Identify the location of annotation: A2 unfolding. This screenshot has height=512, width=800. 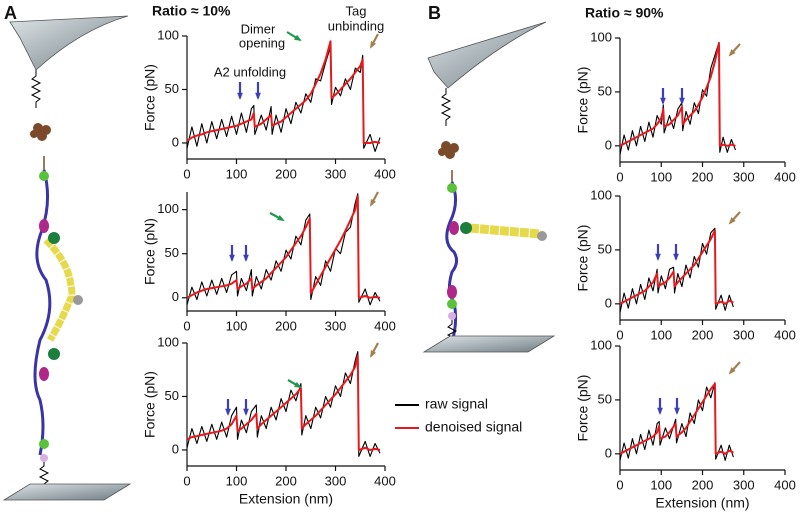
(250, 71).